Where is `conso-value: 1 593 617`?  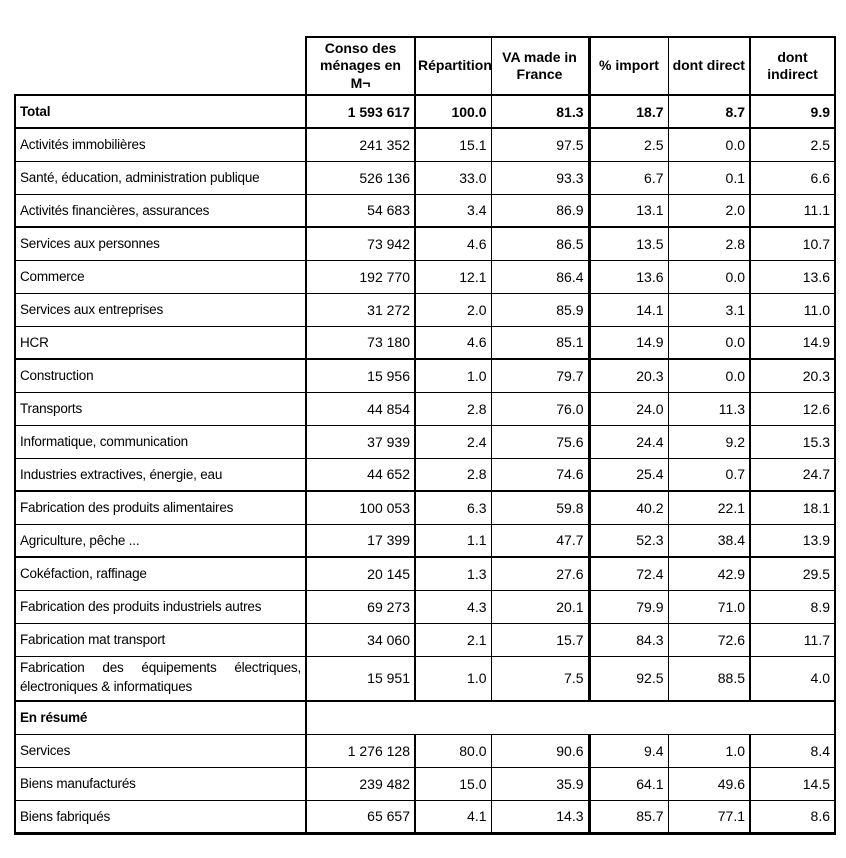 conso-value: 1 593 617 is located at coordinates (360, 111).